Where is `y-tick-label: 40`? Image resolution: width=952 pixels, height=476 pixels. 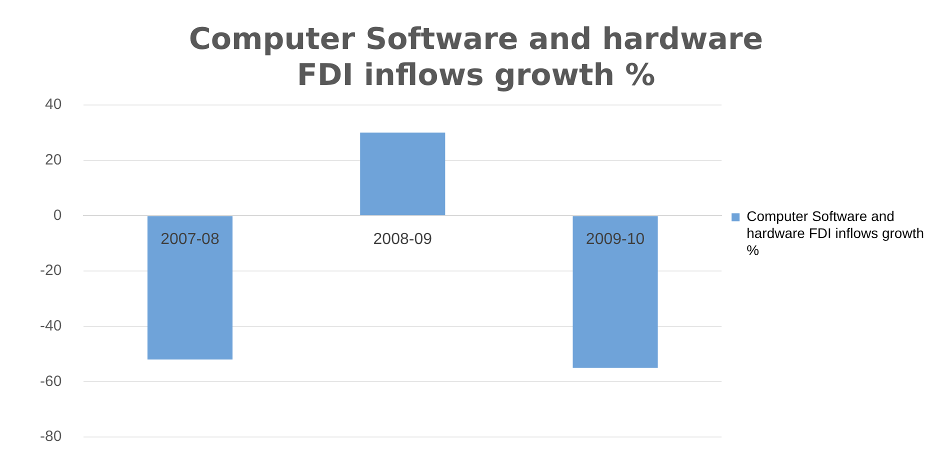 y-tick-label: 40 is located at coordinates (53, 105).